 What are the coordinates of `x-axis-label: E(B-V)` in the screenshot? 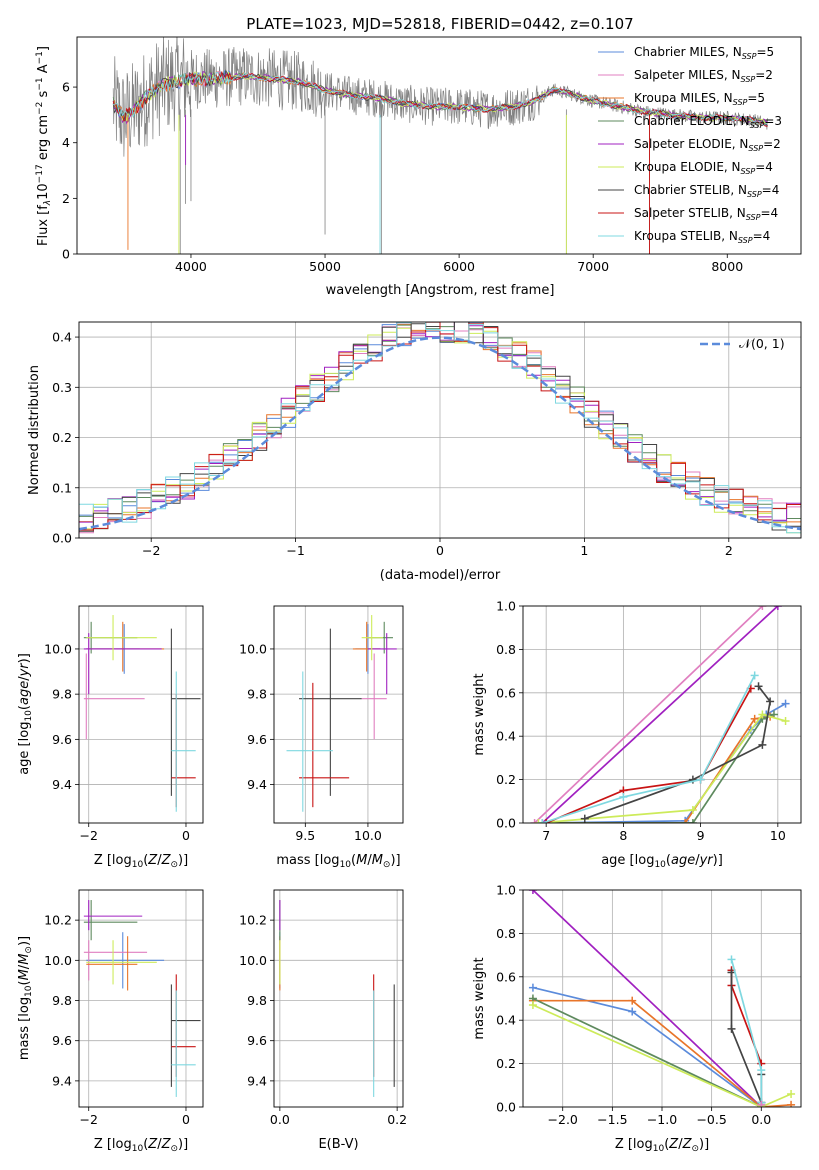 It's located at (338, 1144).